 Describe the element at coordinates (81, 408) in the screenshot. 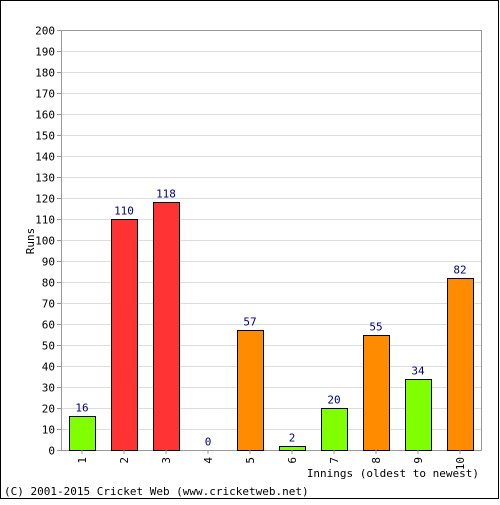

I see `value-label-innings-1: 16` at that location.